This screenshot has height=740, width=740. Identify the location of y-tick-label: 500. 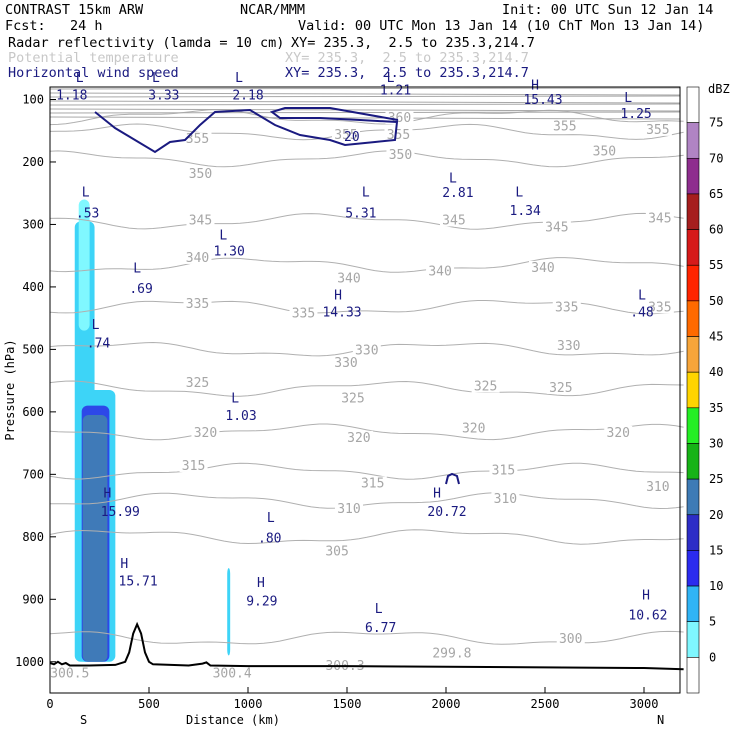
(33, 349).